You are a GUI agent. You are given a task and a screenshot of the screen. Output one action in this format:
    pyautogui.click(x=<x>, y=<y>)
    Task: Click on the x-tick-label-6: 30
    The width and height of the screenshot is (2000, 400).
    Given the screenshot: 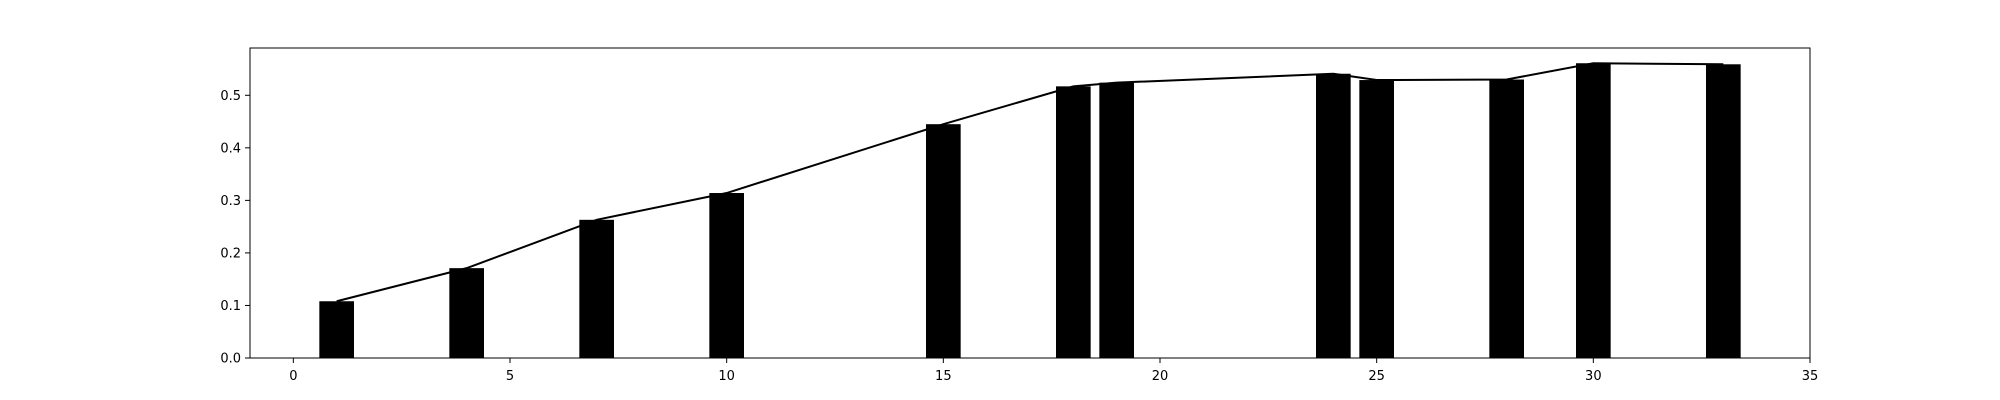 What is the action you would take?
    pyautogui.click(x=1593, y=376)
    